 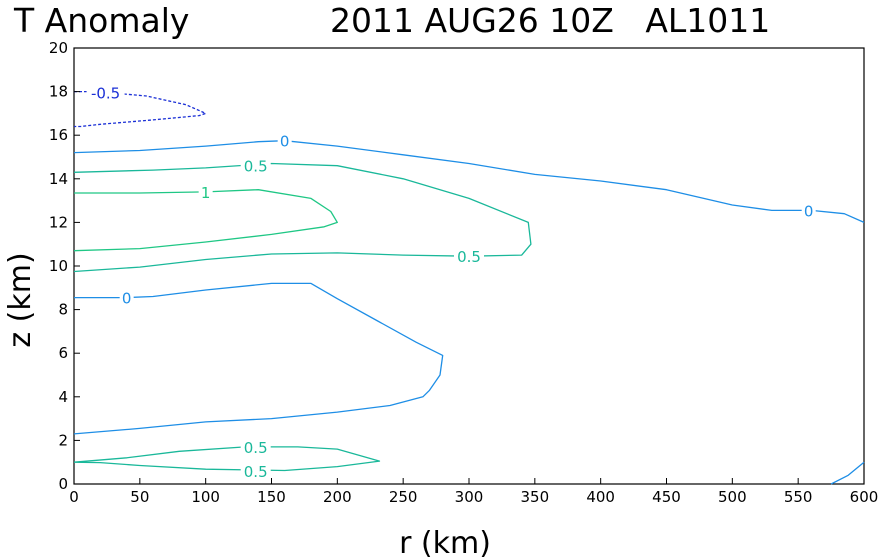 I want to click on y-axis-ticks: 0 2 4 6 8 10 12 14 16 18 20, so click(x=64, y=266).